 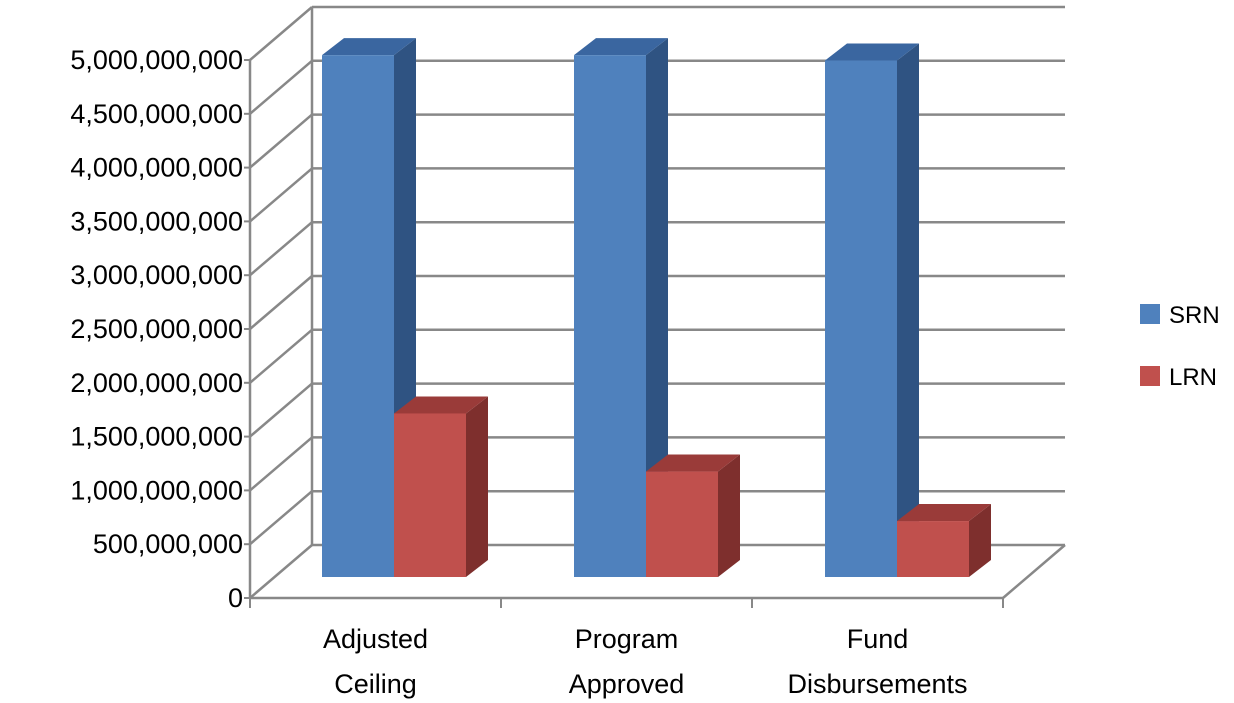 I want to click on y-tick-label: 3,000,000,000, so click(x=156, y=275).